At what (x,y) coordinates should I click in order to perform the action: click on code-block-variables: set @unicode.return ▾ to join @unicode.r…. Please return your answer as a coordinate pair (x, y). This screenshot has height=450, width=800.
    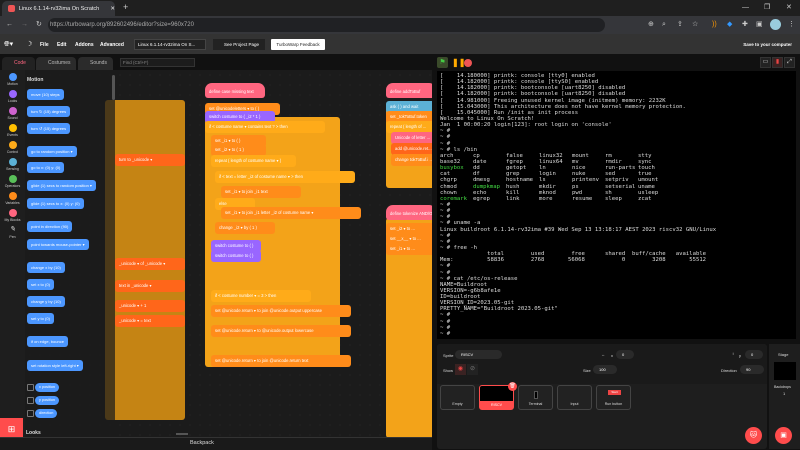
    Looking at the image, I should click on (281, 361).